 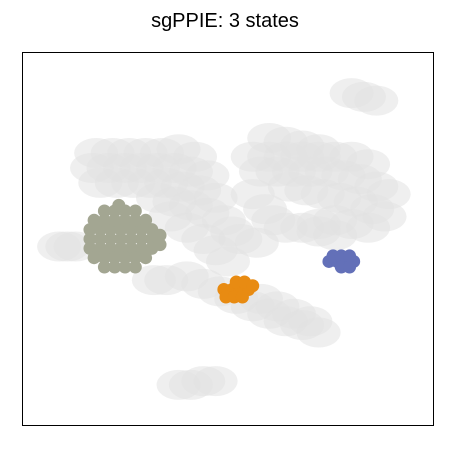 I want to click on chart-title: sgPPIE: 3 states, so click(x=225, y=21).